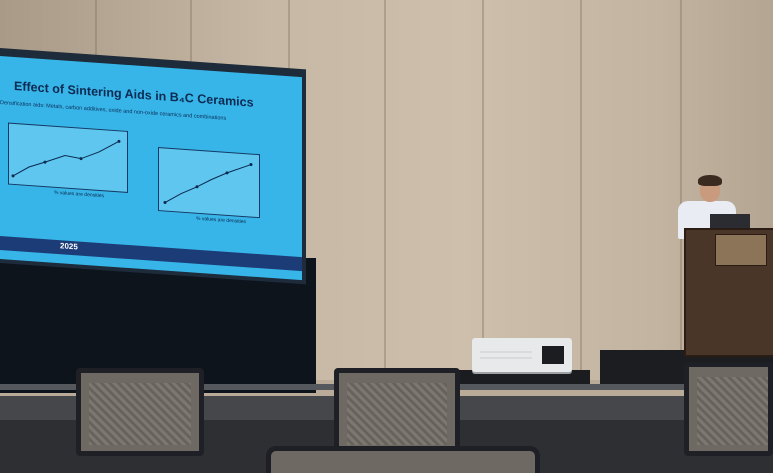 The height and width of the screenshot is (473, 773). Describe the element at coordinates (730, 221) in the screenshot. I see `laptop` at that location.